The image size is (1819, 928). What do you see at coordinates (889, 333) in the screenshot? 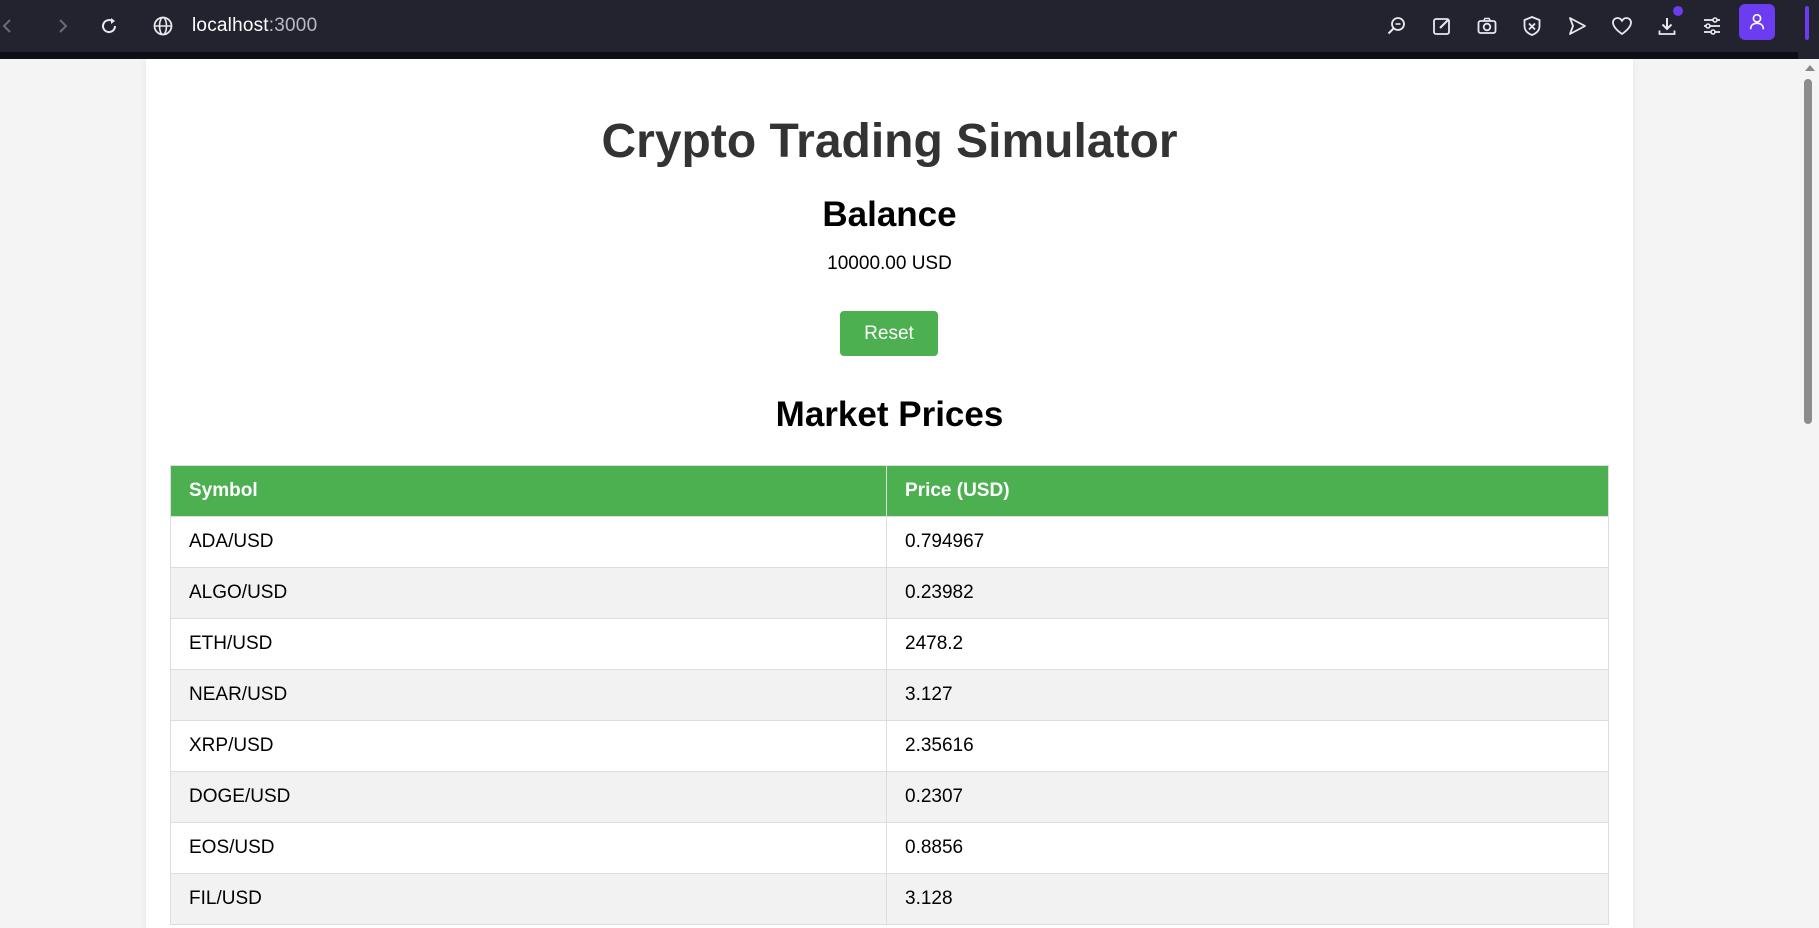
I see `reset-button: Reset` at bounding box center [889, 333].